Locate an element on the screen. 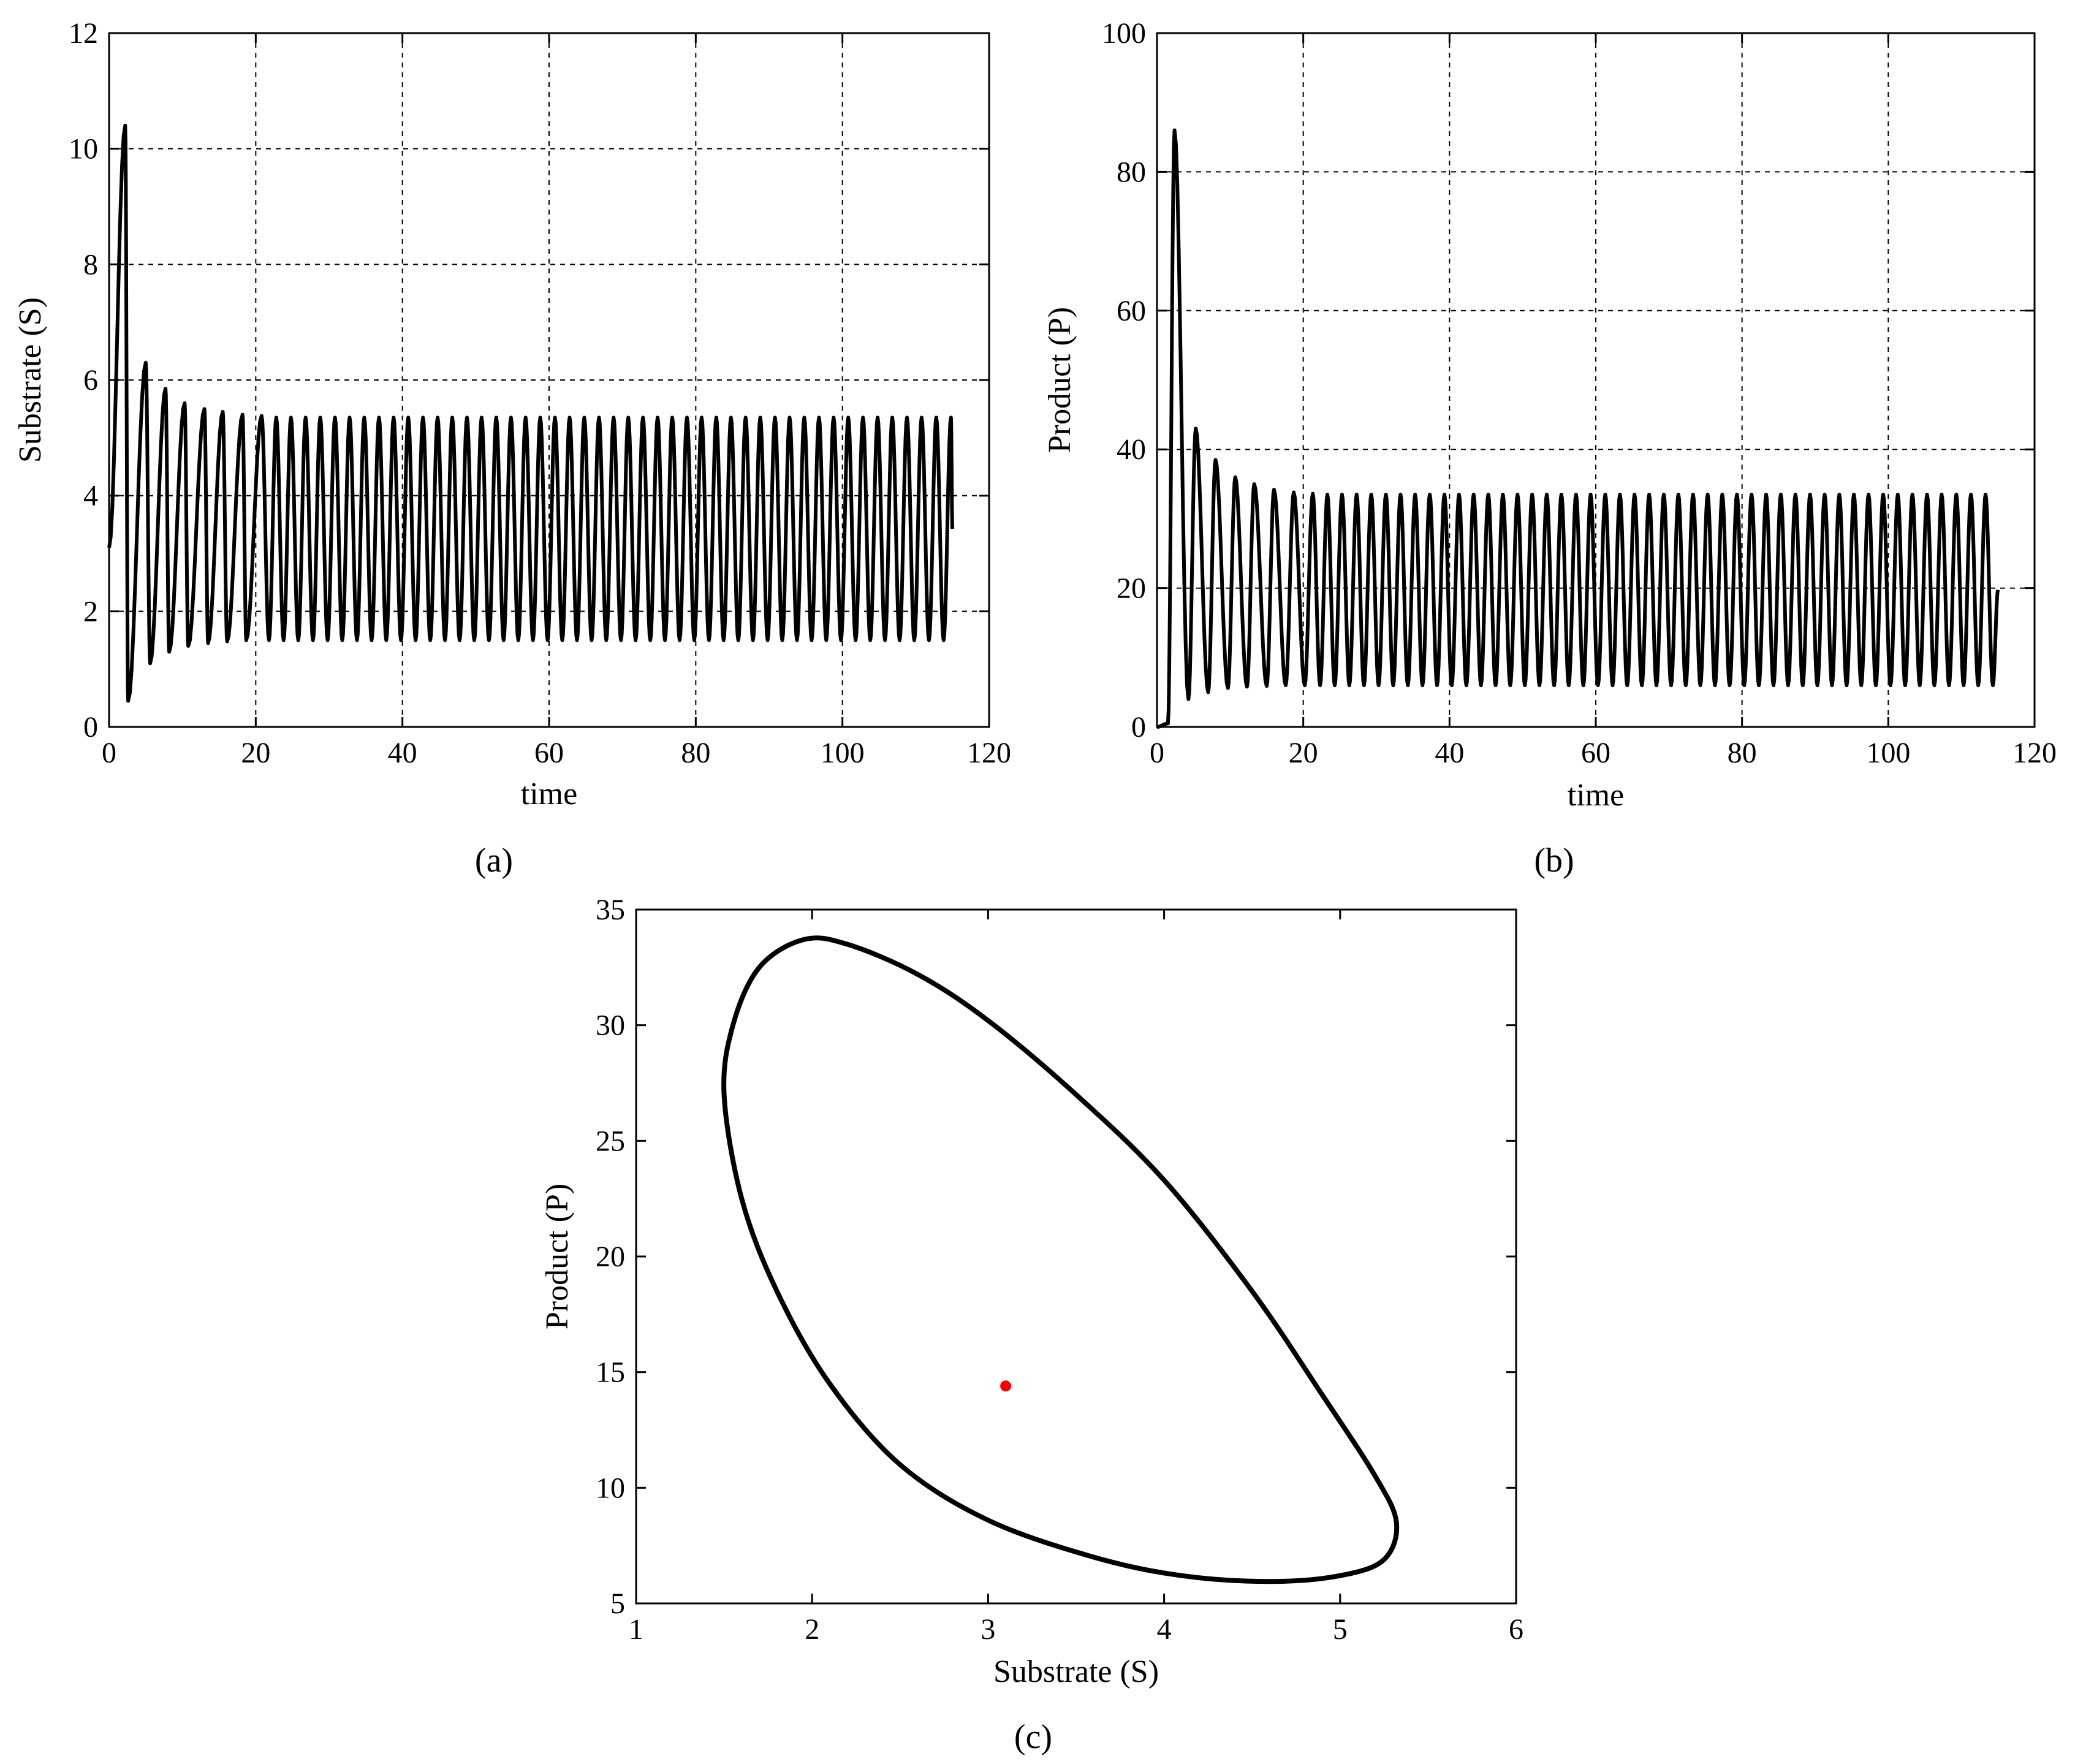 The height and width of the screenshot is (1764, 2075). chart-a-ylabel: Substrate (S) is located at coordinates (30, 380).